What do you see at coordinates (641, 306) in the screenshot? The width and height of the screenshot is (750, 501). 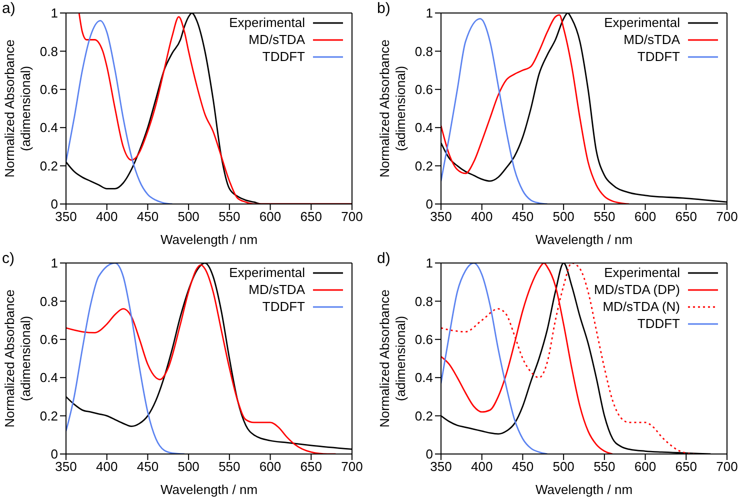 I see `legend-label: MD/sTDA (N)` at bounding box center [641, 306].